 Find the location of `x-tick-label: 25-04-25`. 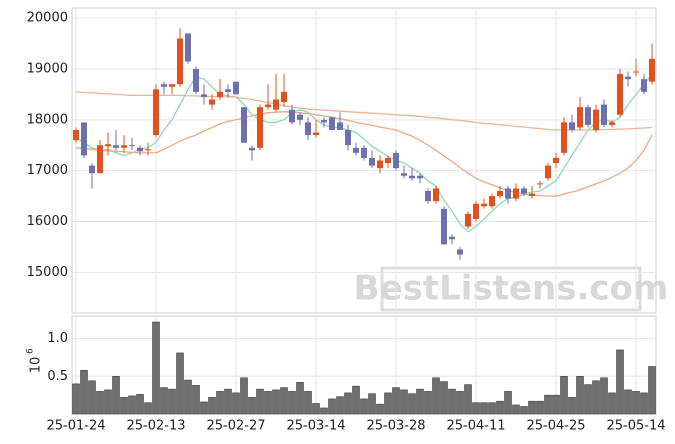

x-tick-label: 25-04-25 is located at coordinates (555, 426).